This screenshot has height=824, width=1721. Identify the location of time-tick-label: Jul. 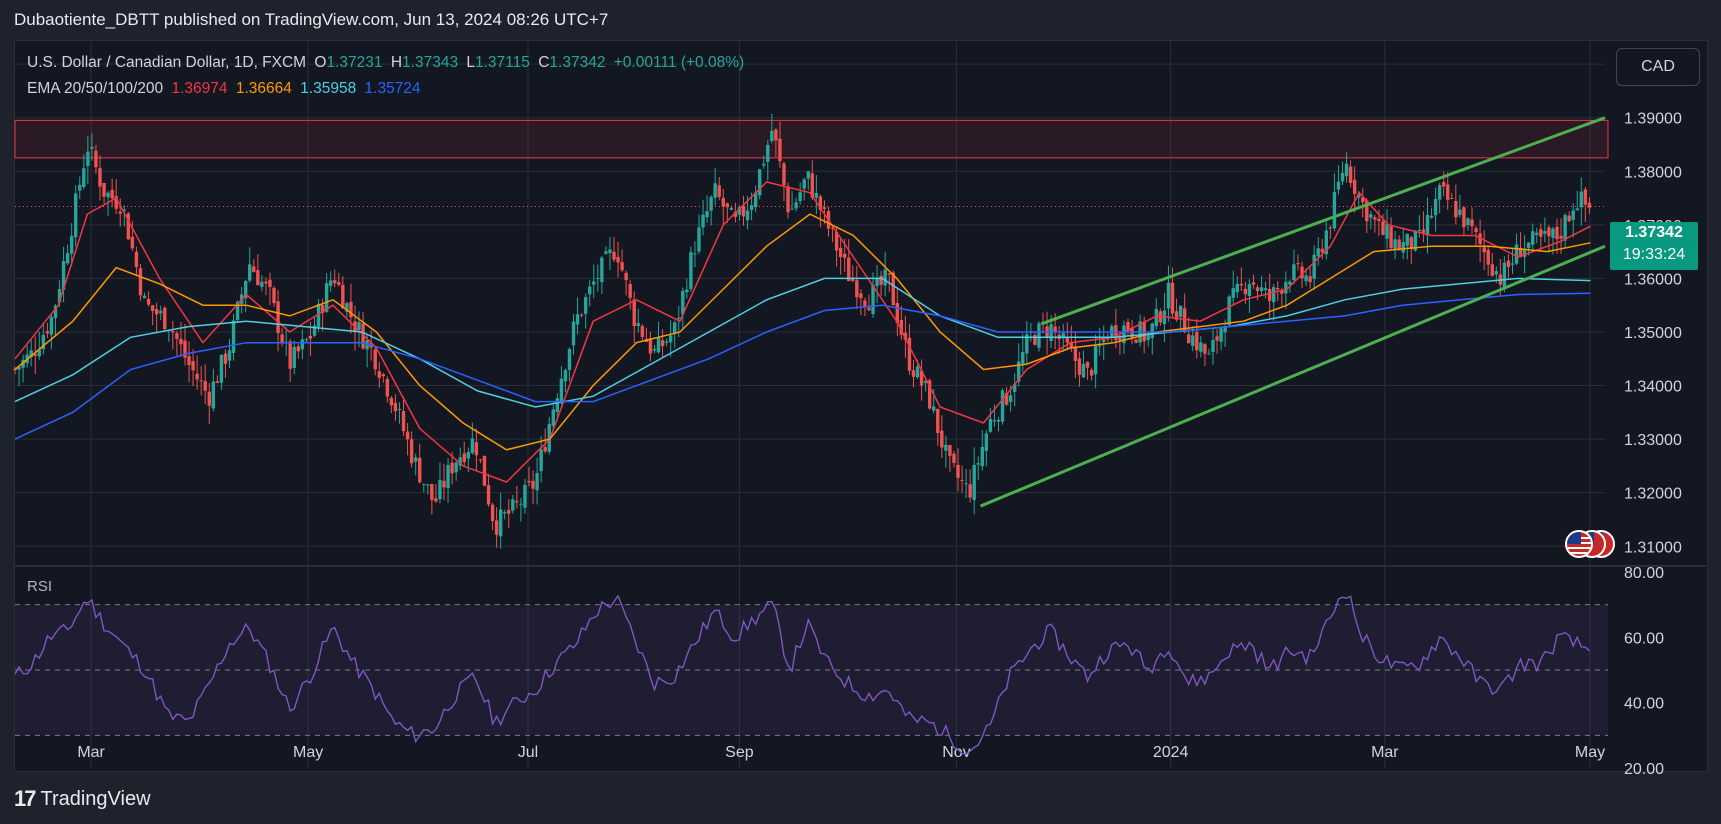
(528, 752).